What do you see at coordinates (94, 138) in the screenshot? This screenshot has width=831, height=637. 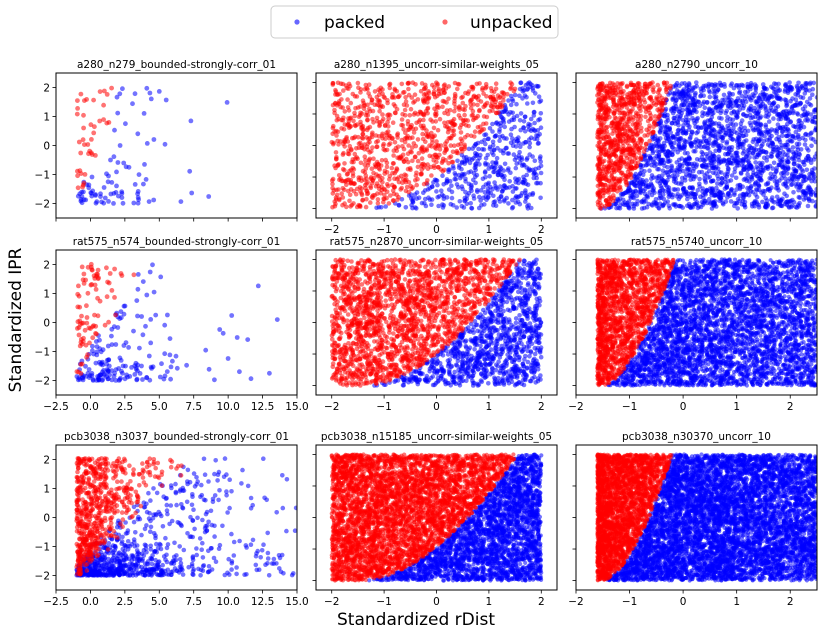 I see `series-unpacked` at bounding box center [94, 138].